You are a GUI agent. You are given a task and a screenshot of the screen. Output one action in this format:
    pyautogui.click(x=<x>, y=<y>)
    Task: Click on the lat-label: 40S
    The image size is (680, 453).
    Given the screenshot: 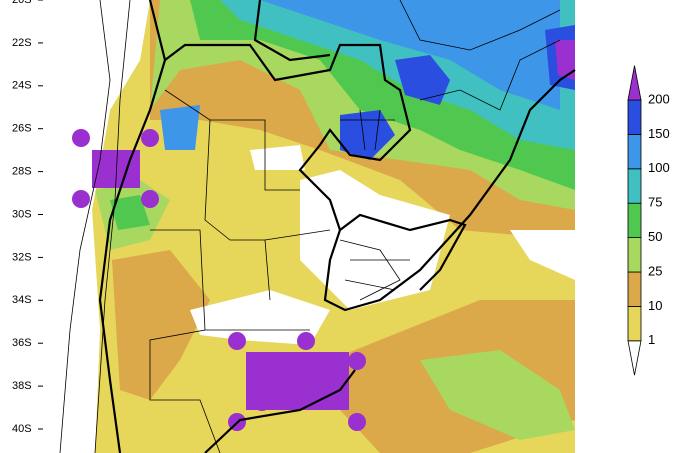 What is the action you would take?
    pyautogui.click(x=22, y=429)
    